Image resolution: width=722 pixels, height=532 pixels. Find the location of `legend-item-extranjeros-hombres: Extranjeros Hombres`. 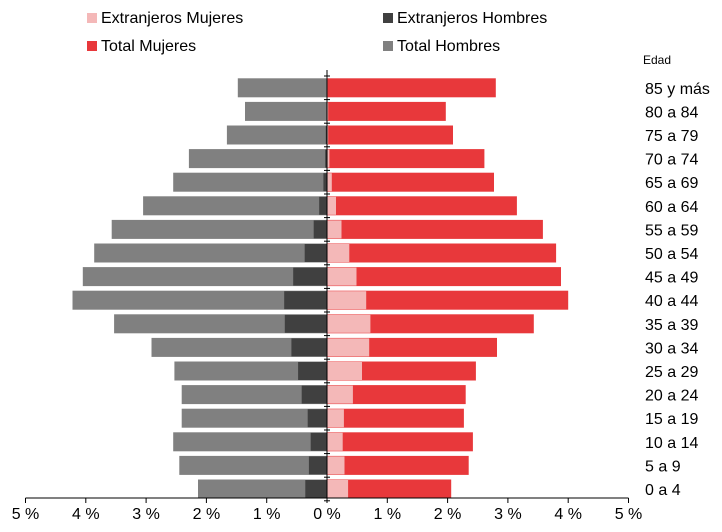

legend-item-extranjeros-hombres: Extranjeros Hombres is located at coordinates (465, 19).